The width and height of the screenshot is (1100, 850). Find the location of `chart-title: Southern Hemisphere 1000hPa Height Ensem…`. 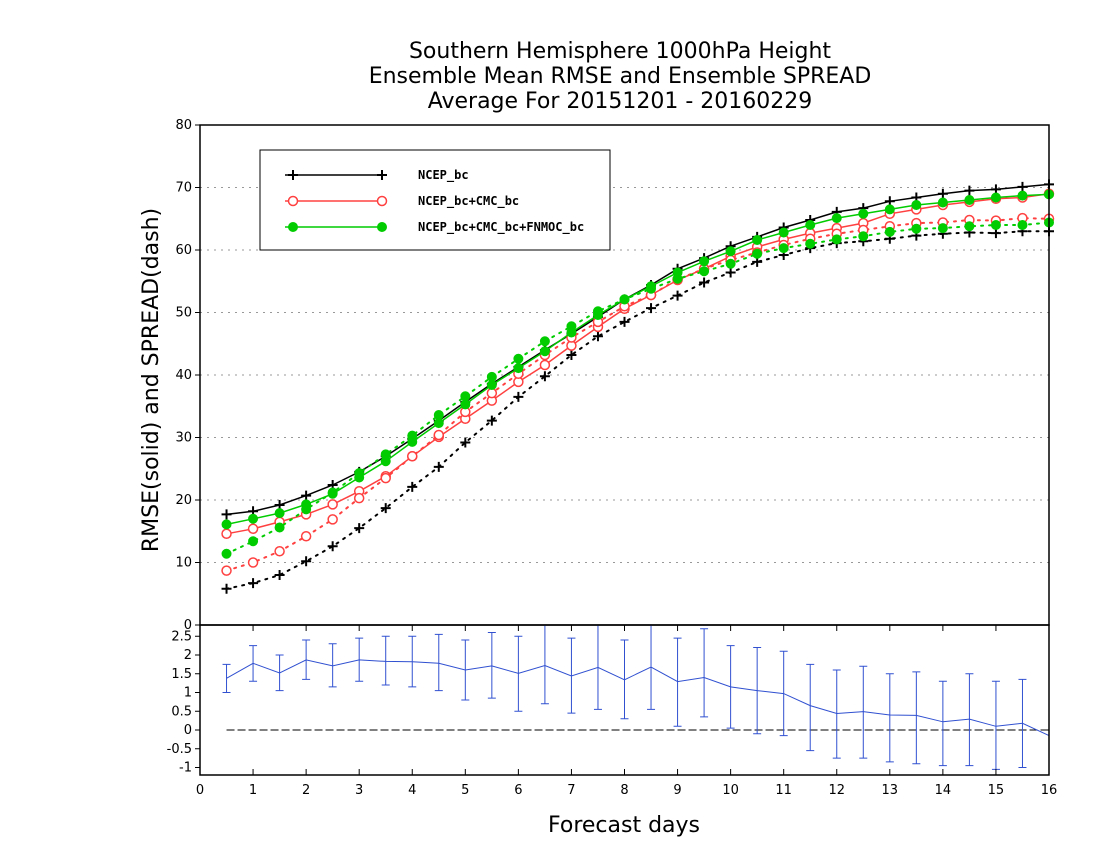

chart-title: Southern Hemisphere 1000hPa Height Ensem… is located at coordinates (620, 76).